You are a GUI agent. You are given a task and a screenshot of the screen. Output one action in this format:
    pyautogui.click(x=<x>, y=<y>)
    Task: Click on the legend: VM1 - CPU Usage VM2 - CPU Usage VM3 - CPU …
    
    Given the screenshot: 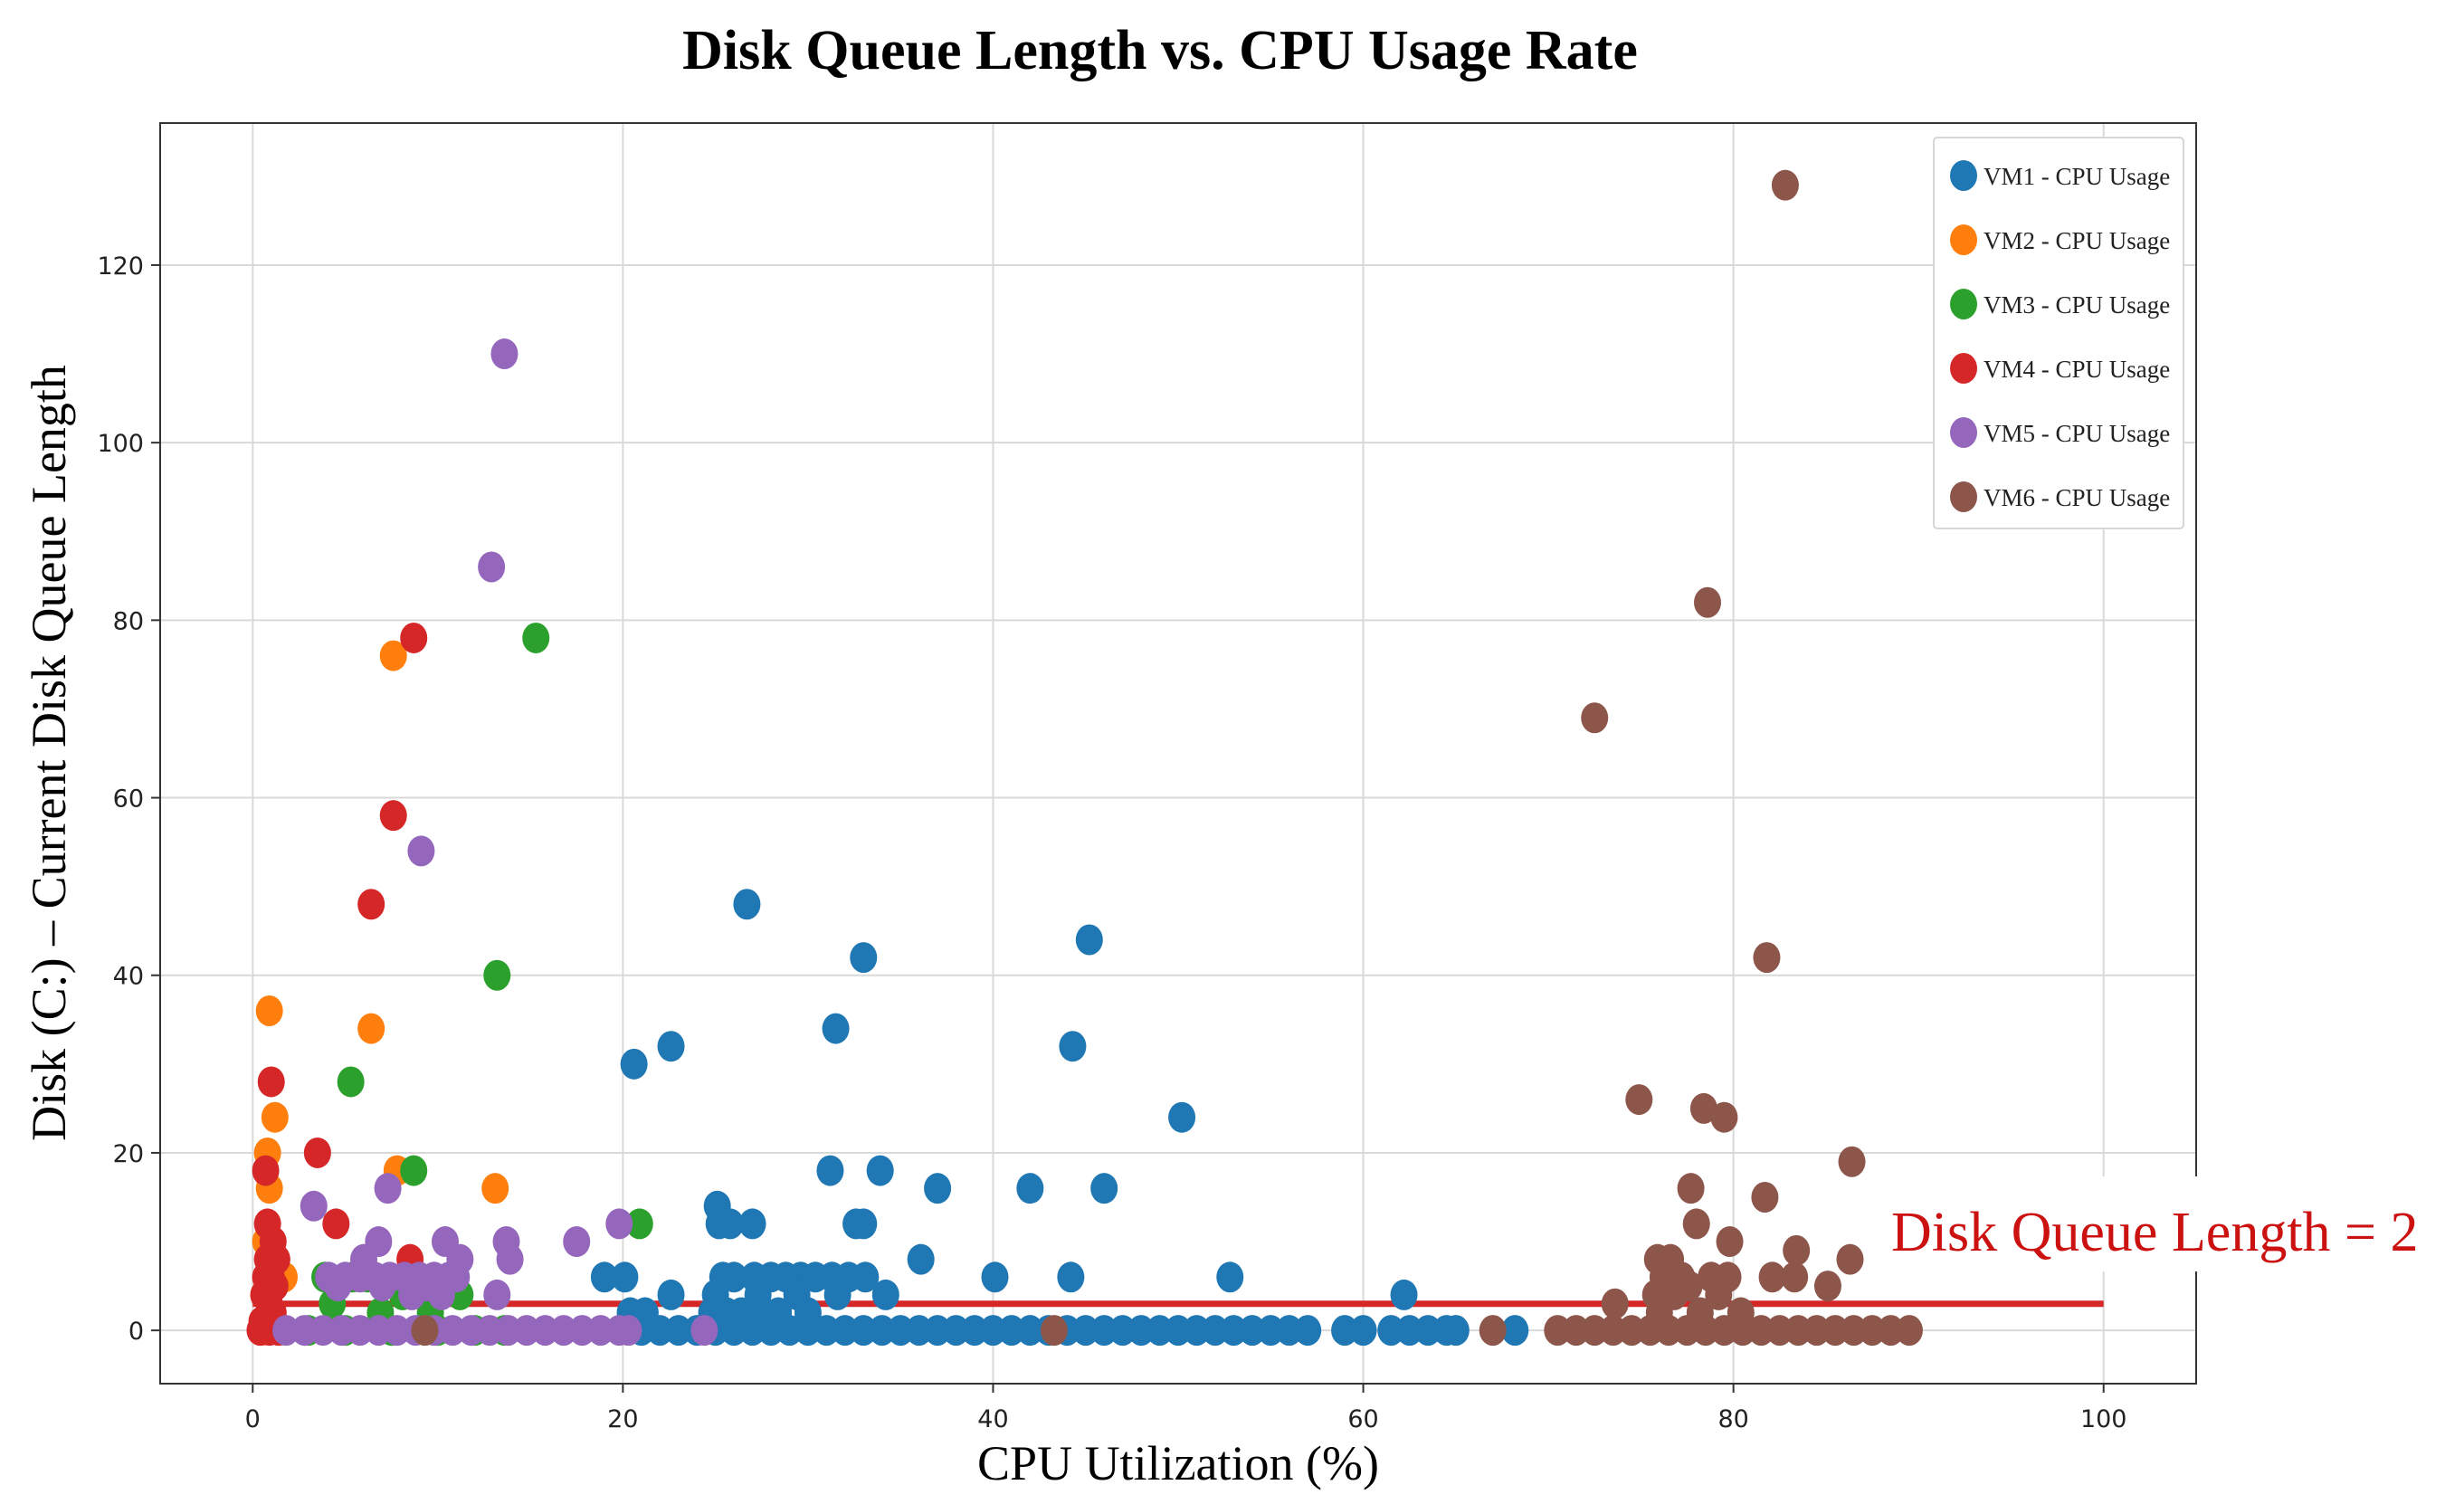 What is the action you would take?
    pyautogui.click(x=2058, y=333)
    